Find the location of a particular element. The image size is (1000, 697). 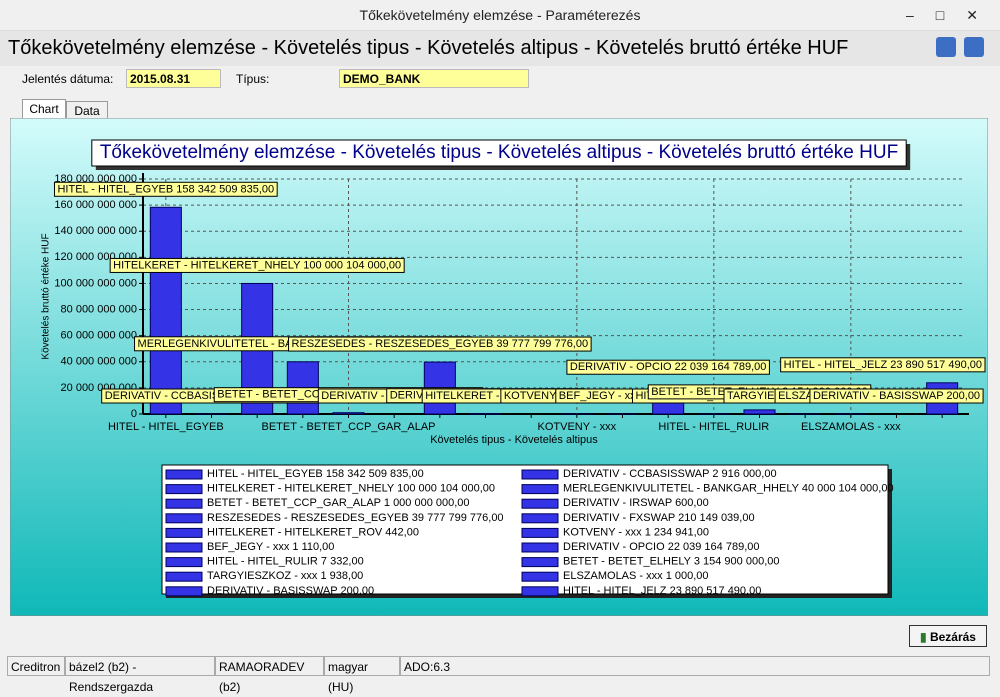

y-tick-label: 60 000 000 000 is located at coordinates (99, 336).